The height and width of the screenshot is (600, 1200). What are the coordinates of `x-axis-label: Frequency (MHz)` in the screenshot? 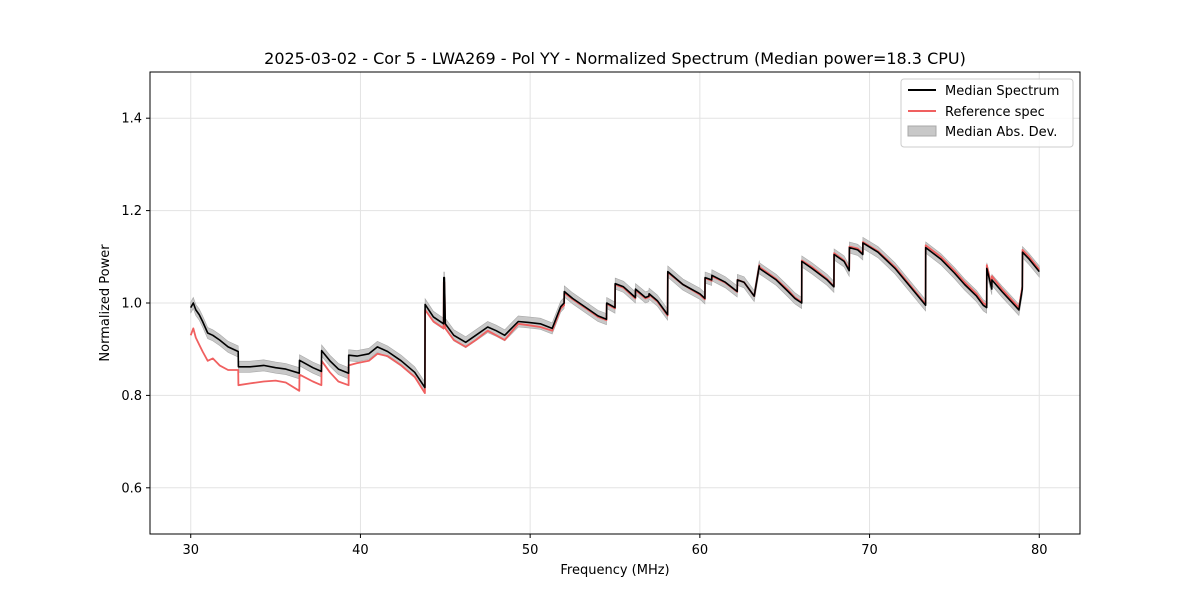 It's located at (614, 570).